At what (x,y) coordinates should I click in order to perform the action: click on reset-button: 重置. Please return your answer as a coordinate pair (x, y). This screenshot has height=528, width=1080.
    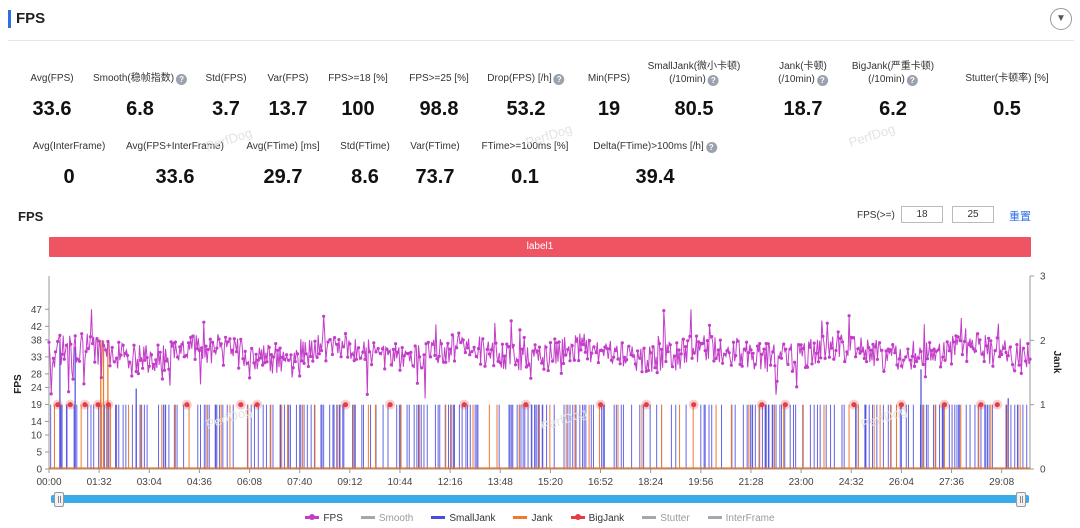
    Looking at the image, I should click on (1020, 217).